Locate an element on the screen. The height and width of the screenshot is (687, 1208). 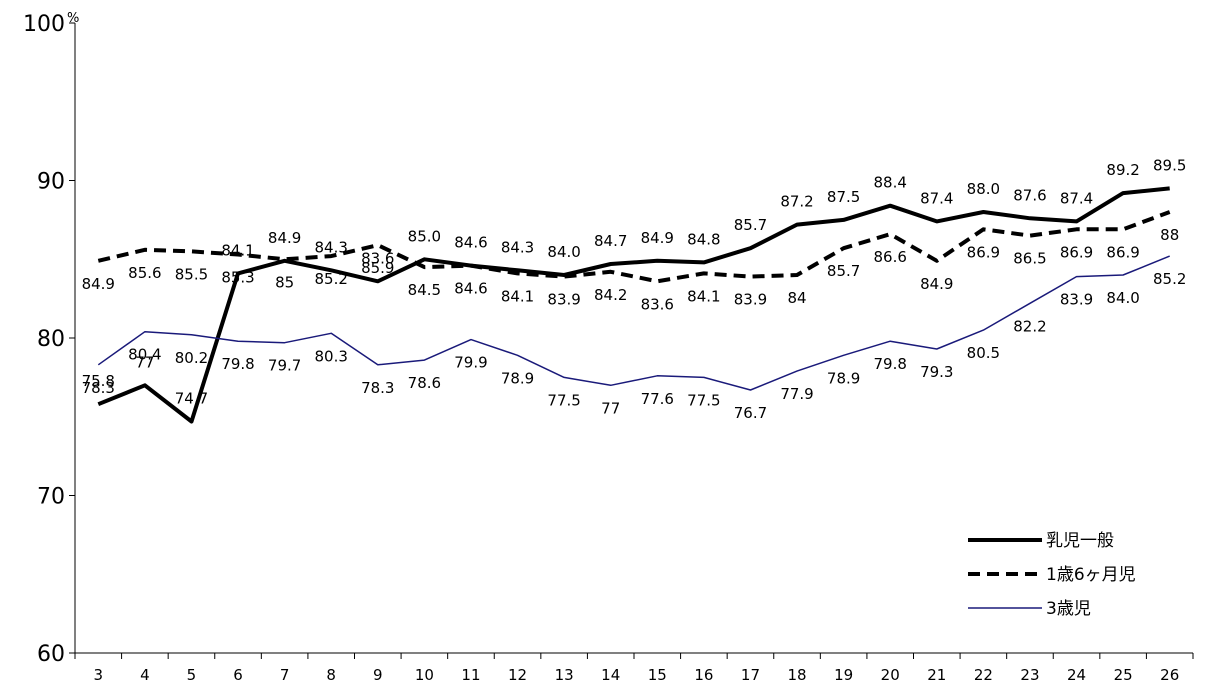
legend: 乳児一般 1歳6ヶ月児 3歳児 is located at coordinates (1052, 575).